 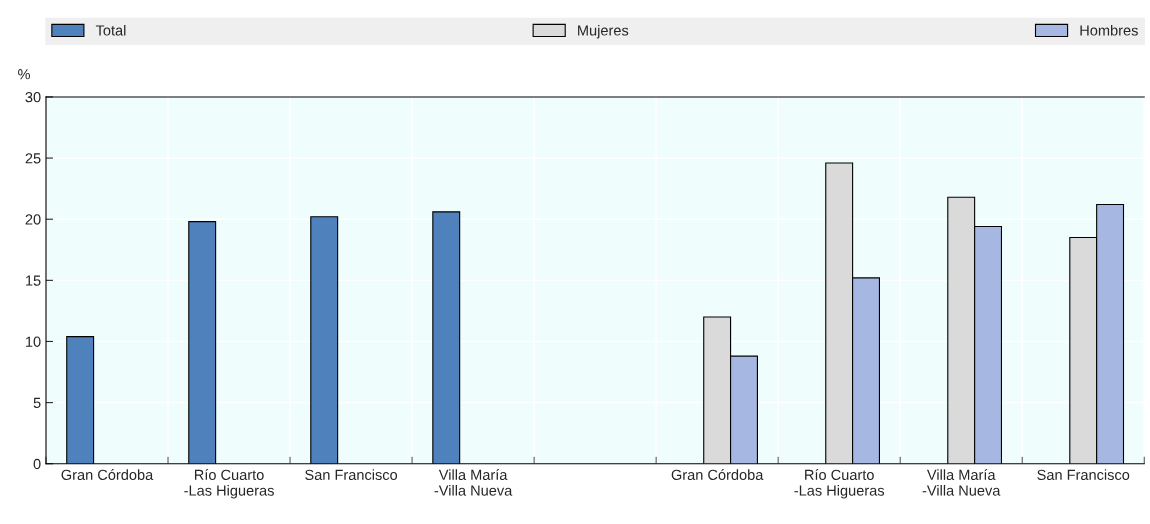 What do you see at coordinates (33, 97) in the screenshot?
I see `y-tick-label: 30` at bounding box center [33, 97].